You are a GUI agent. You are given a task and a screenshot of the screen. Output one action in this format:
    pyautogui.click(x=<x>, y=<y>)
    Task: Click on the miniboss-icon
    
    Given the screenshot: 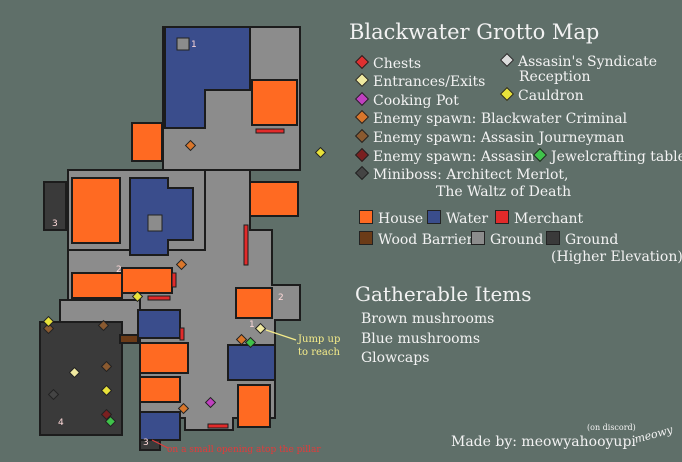 What is the action you would take?
    pyautogui.click(x=362, y=173)
    